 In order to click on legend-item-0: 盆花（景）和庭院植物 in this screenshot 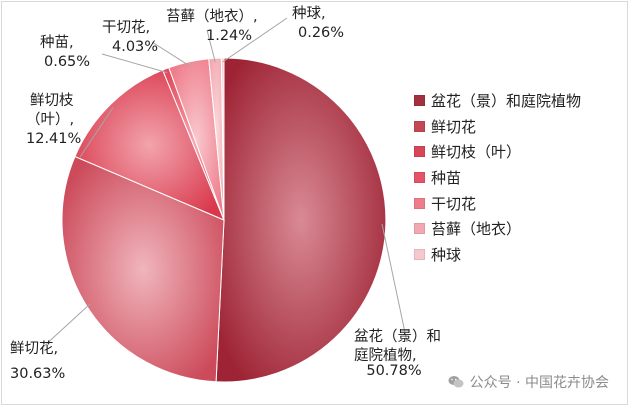, I will do `click(519, 101)`.